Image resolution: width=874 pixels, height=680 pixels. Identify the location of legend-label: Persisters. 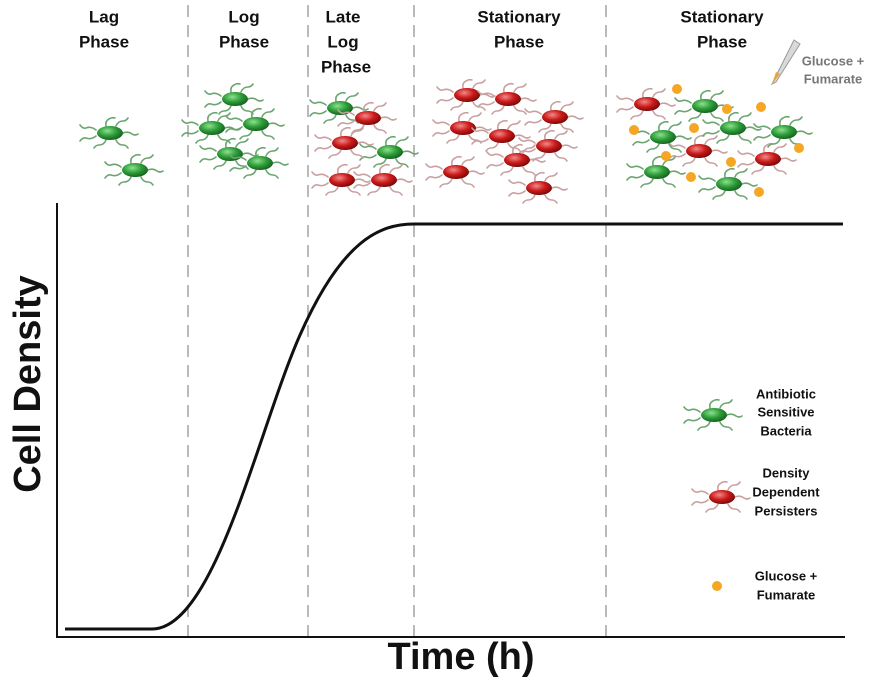
(786, 510).